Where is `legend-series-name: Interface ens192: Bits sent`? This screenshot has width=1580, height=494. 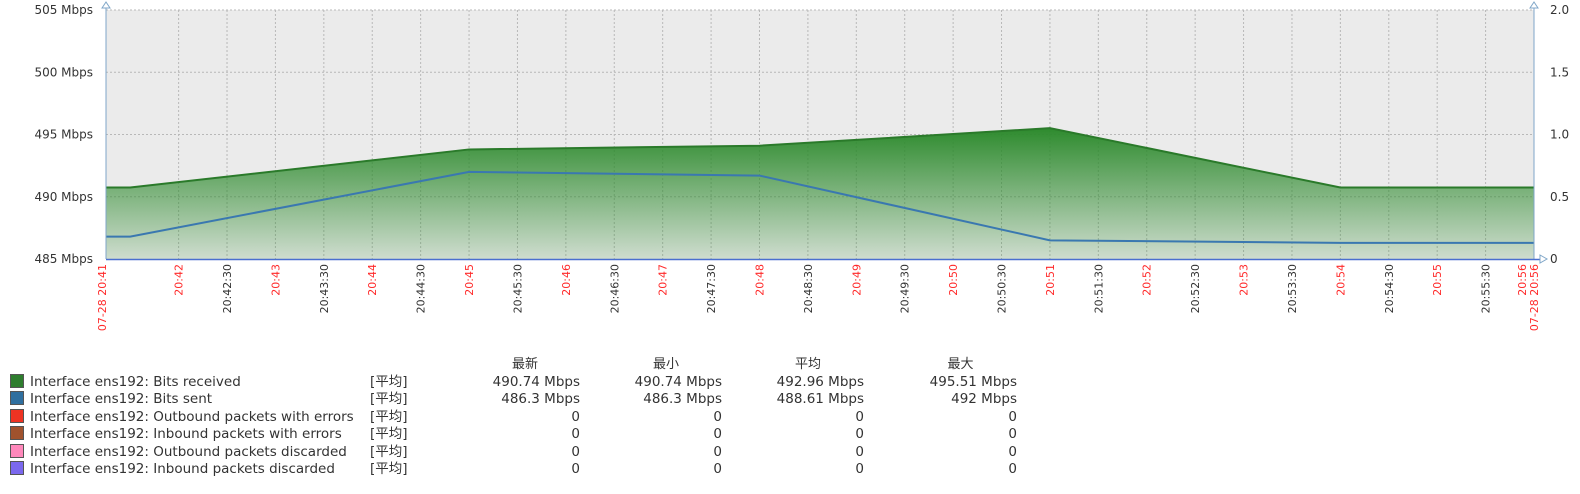 legend-series-name: Interface ens192: Bits sent is located at coordinates (121, 399).